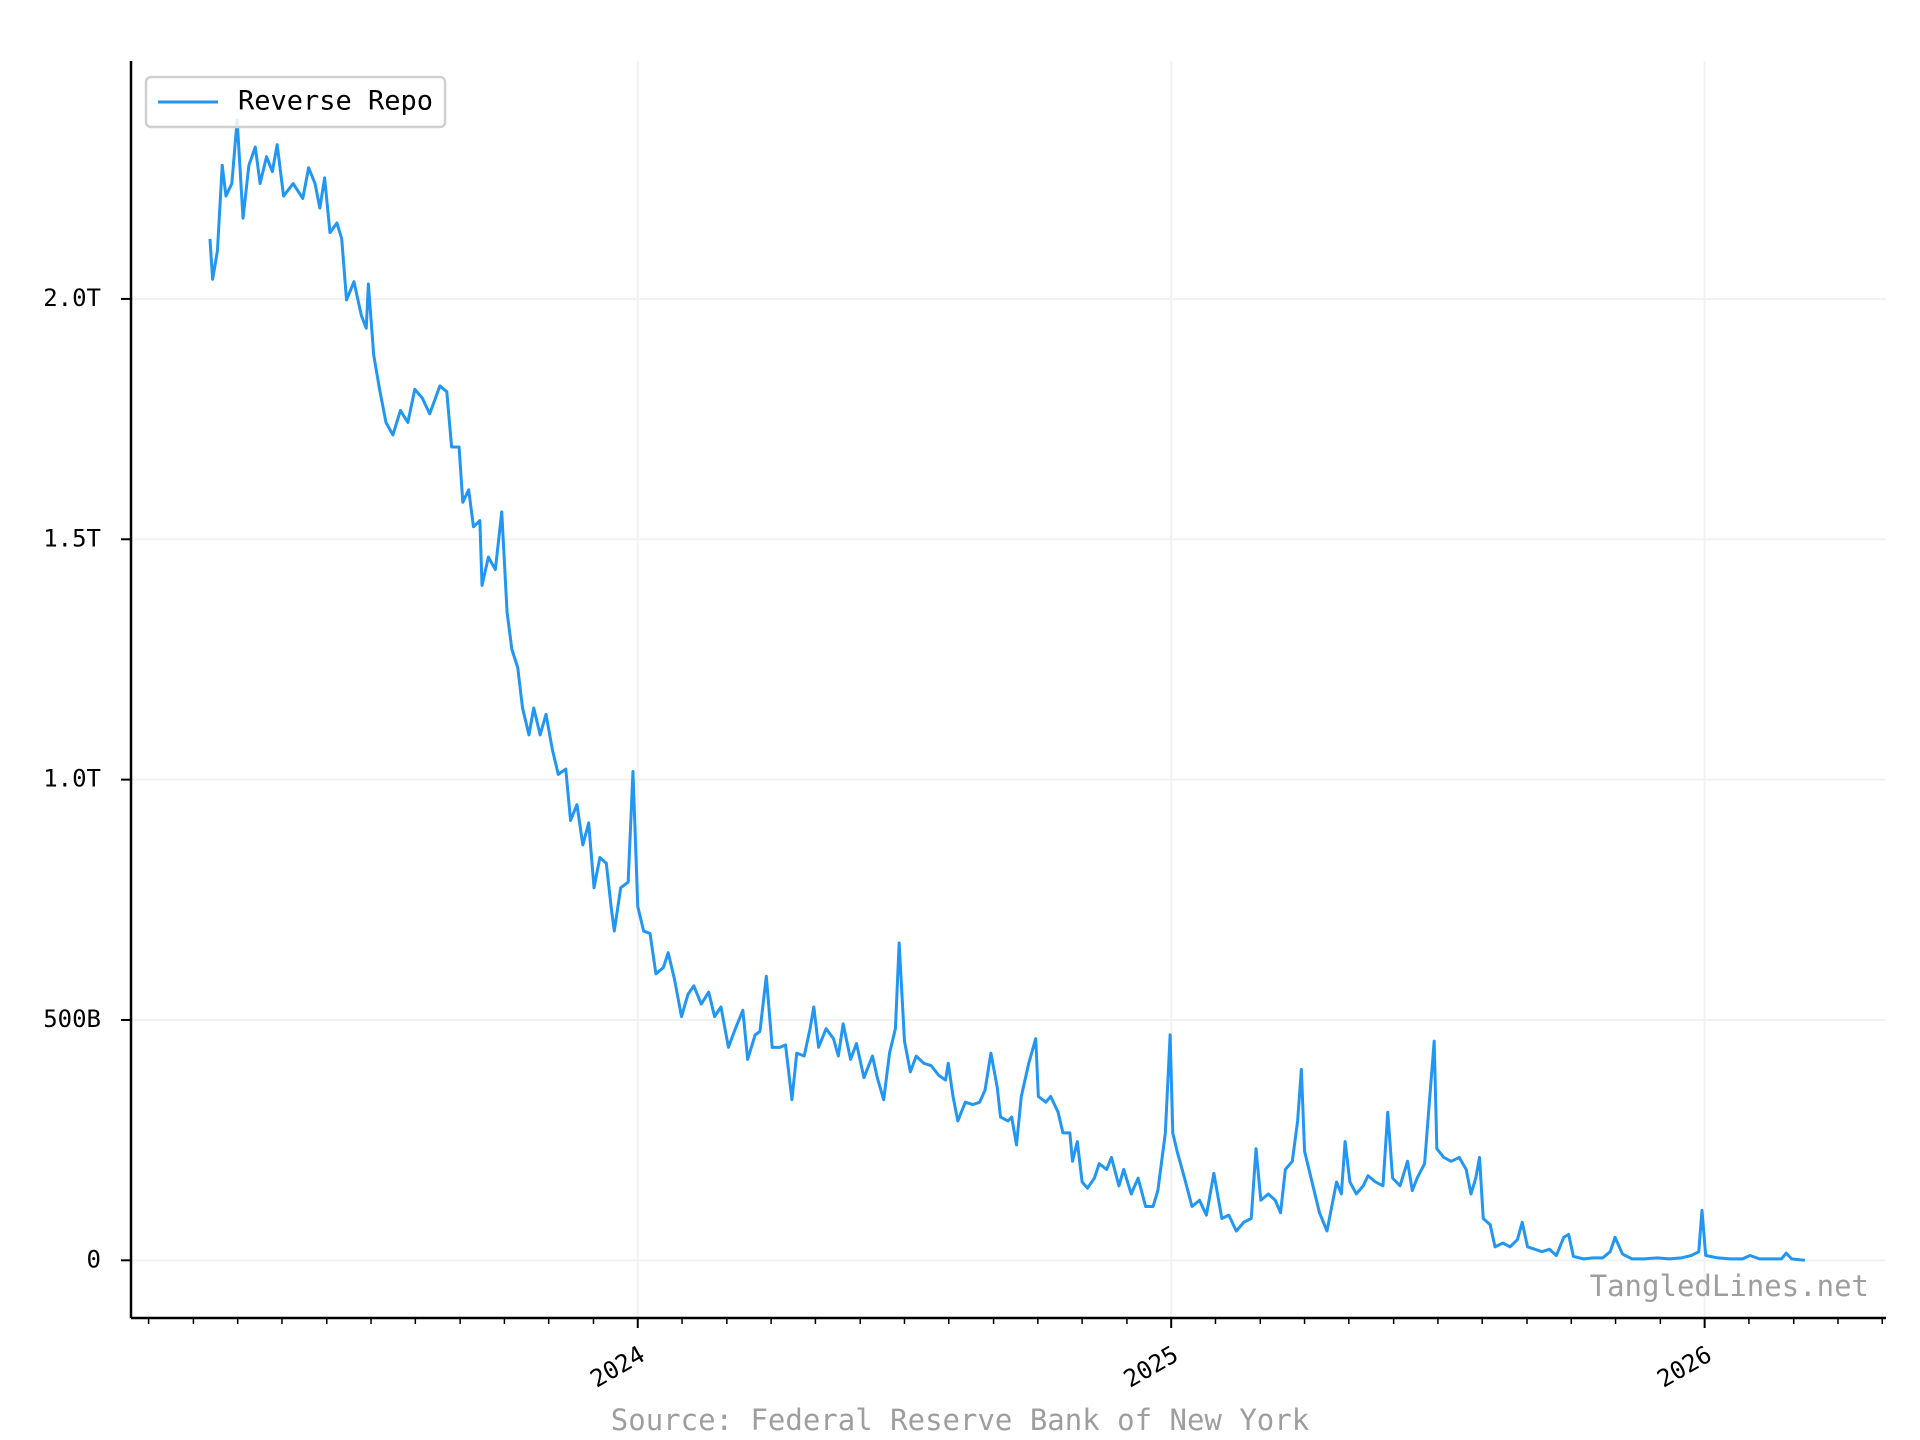  Describe the element at coordinates (94, 1259) in the screenshot. I see `y-tick-label: 0` at that location.